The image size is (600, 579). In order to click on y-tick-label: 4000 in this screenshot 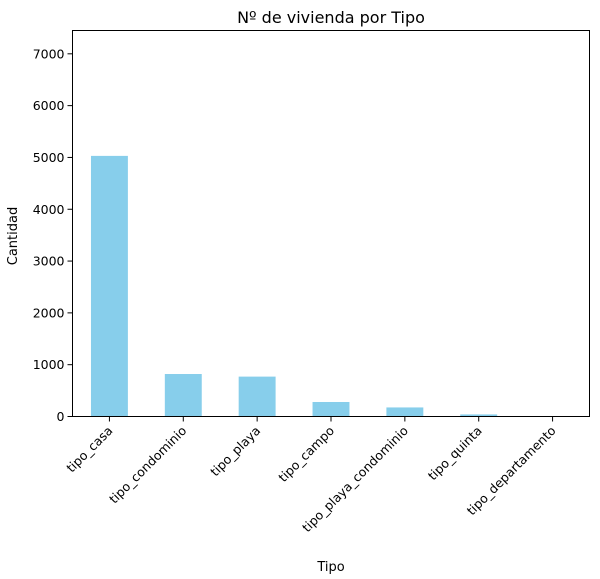, I will do `click(49, 209)`.